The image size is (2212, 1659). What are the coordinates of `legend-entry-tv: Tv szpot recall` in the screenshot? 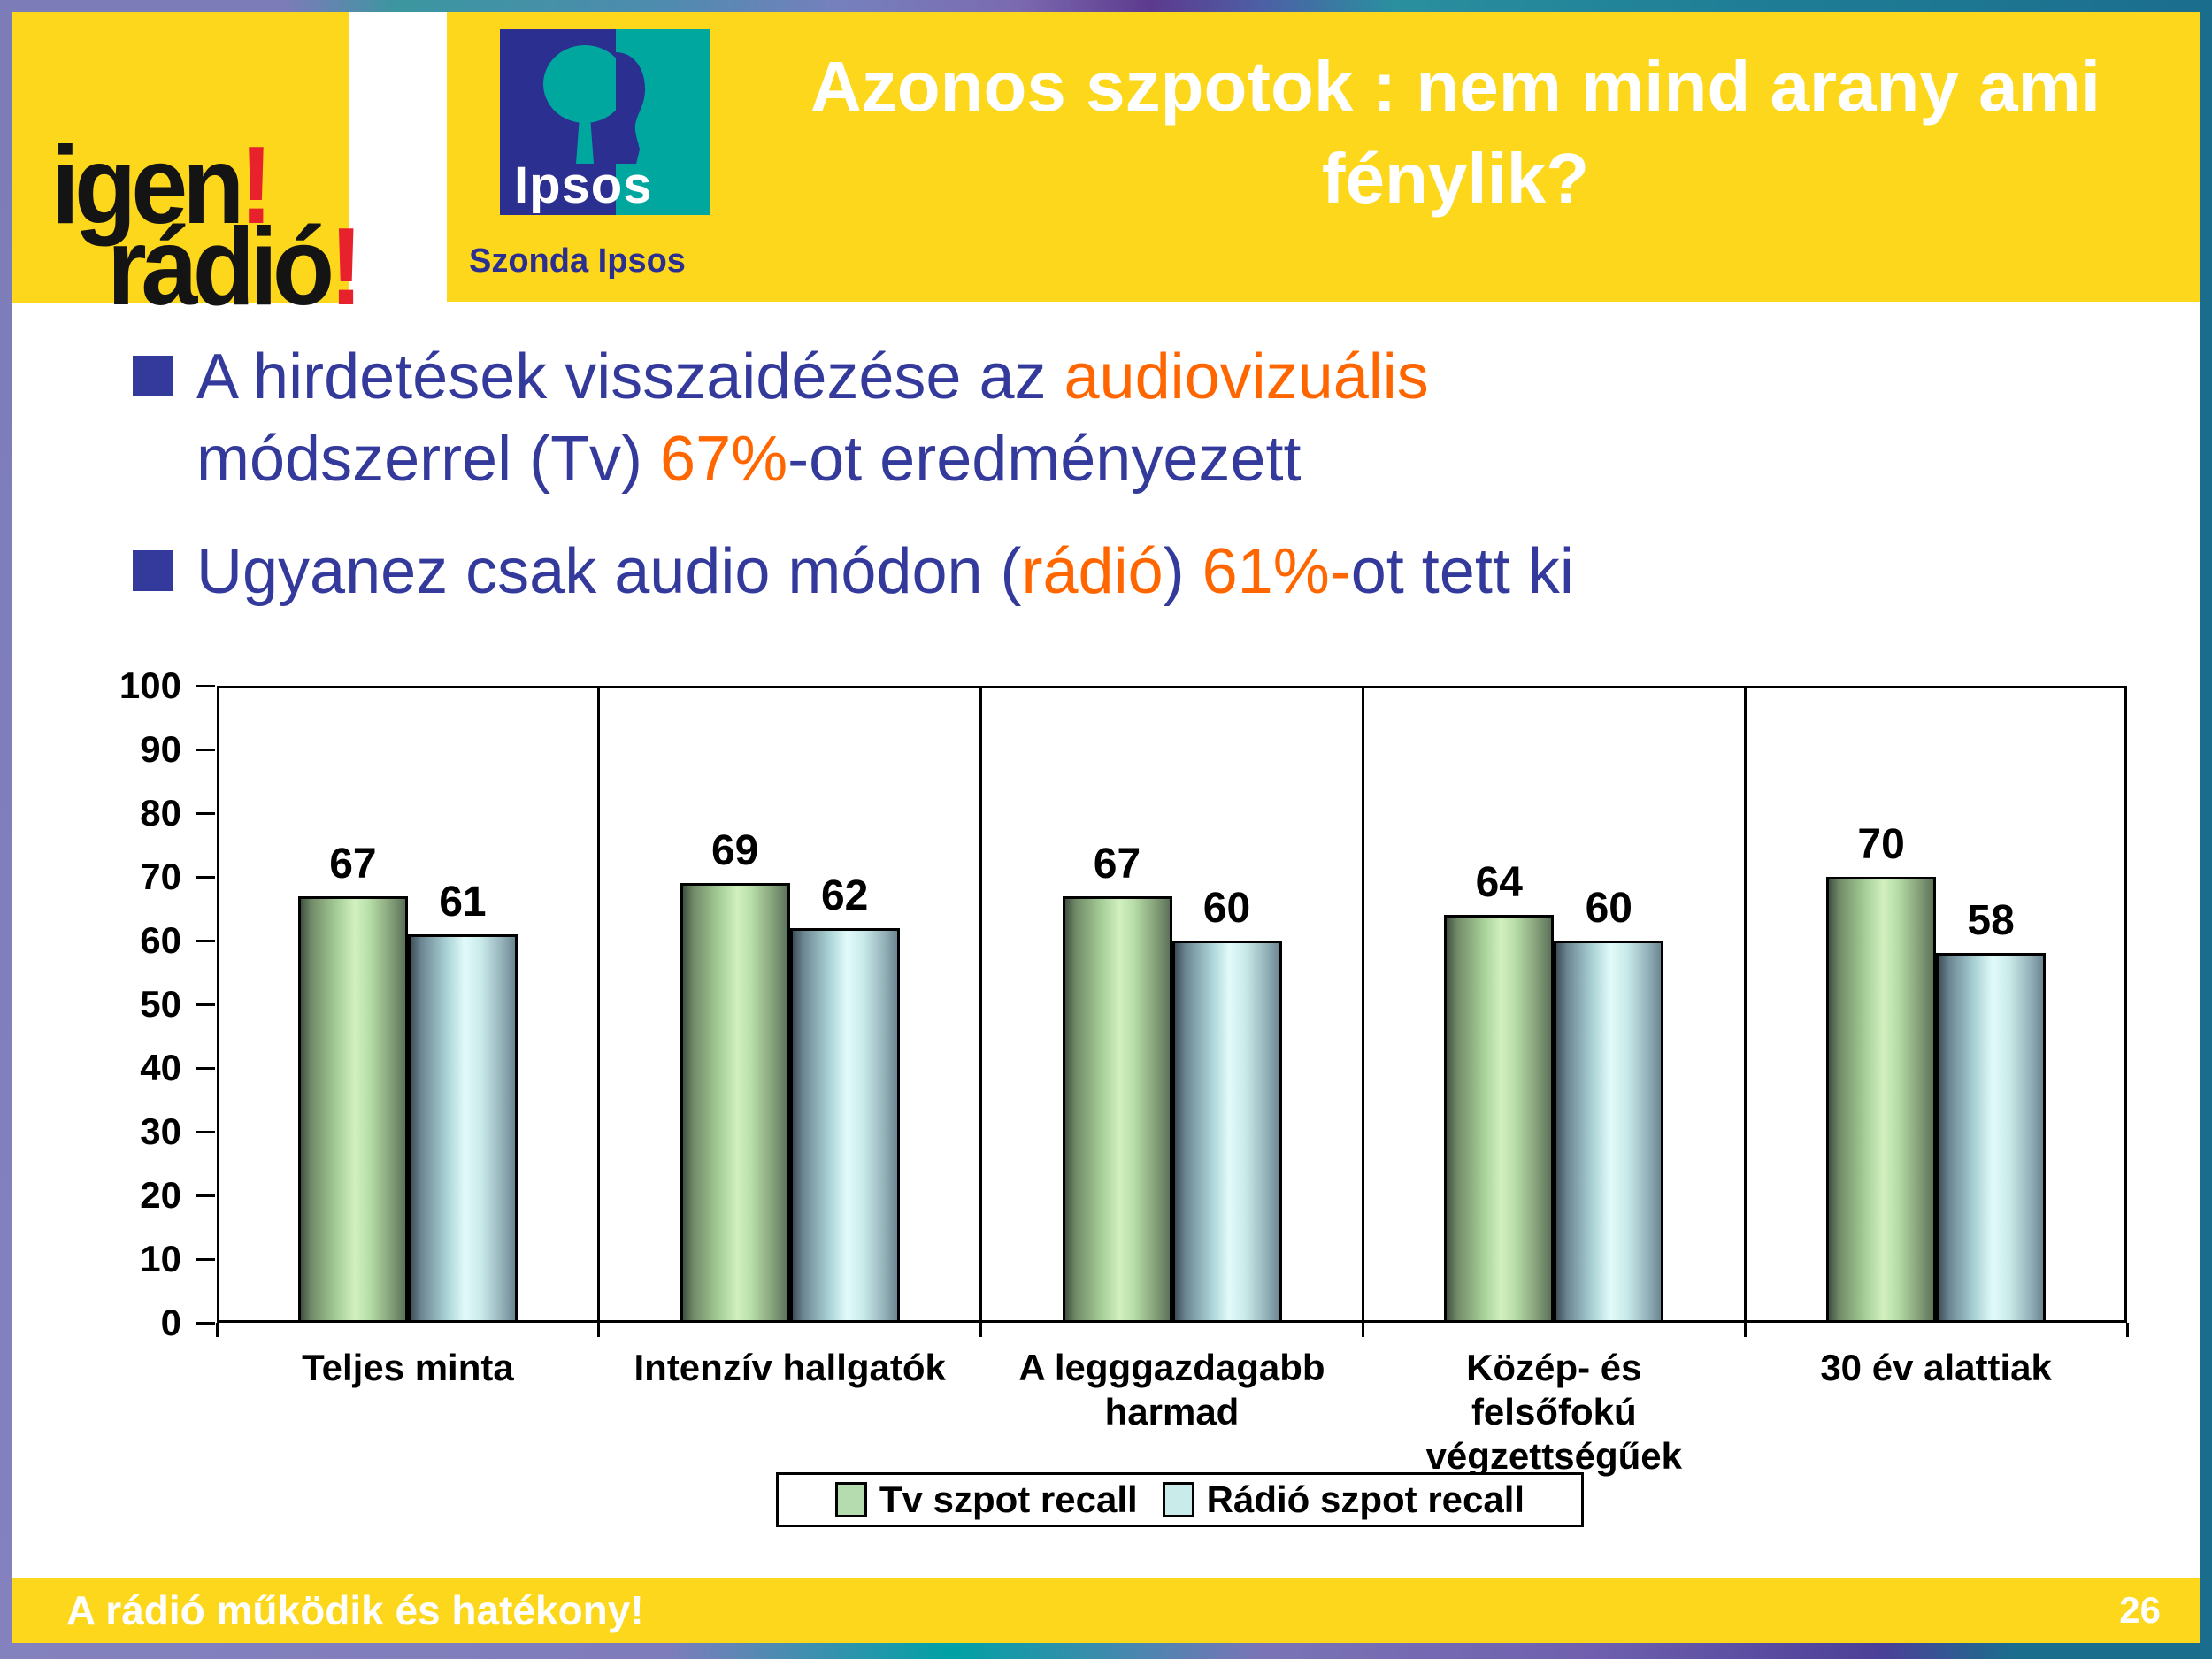 It's located at (986, 1500).